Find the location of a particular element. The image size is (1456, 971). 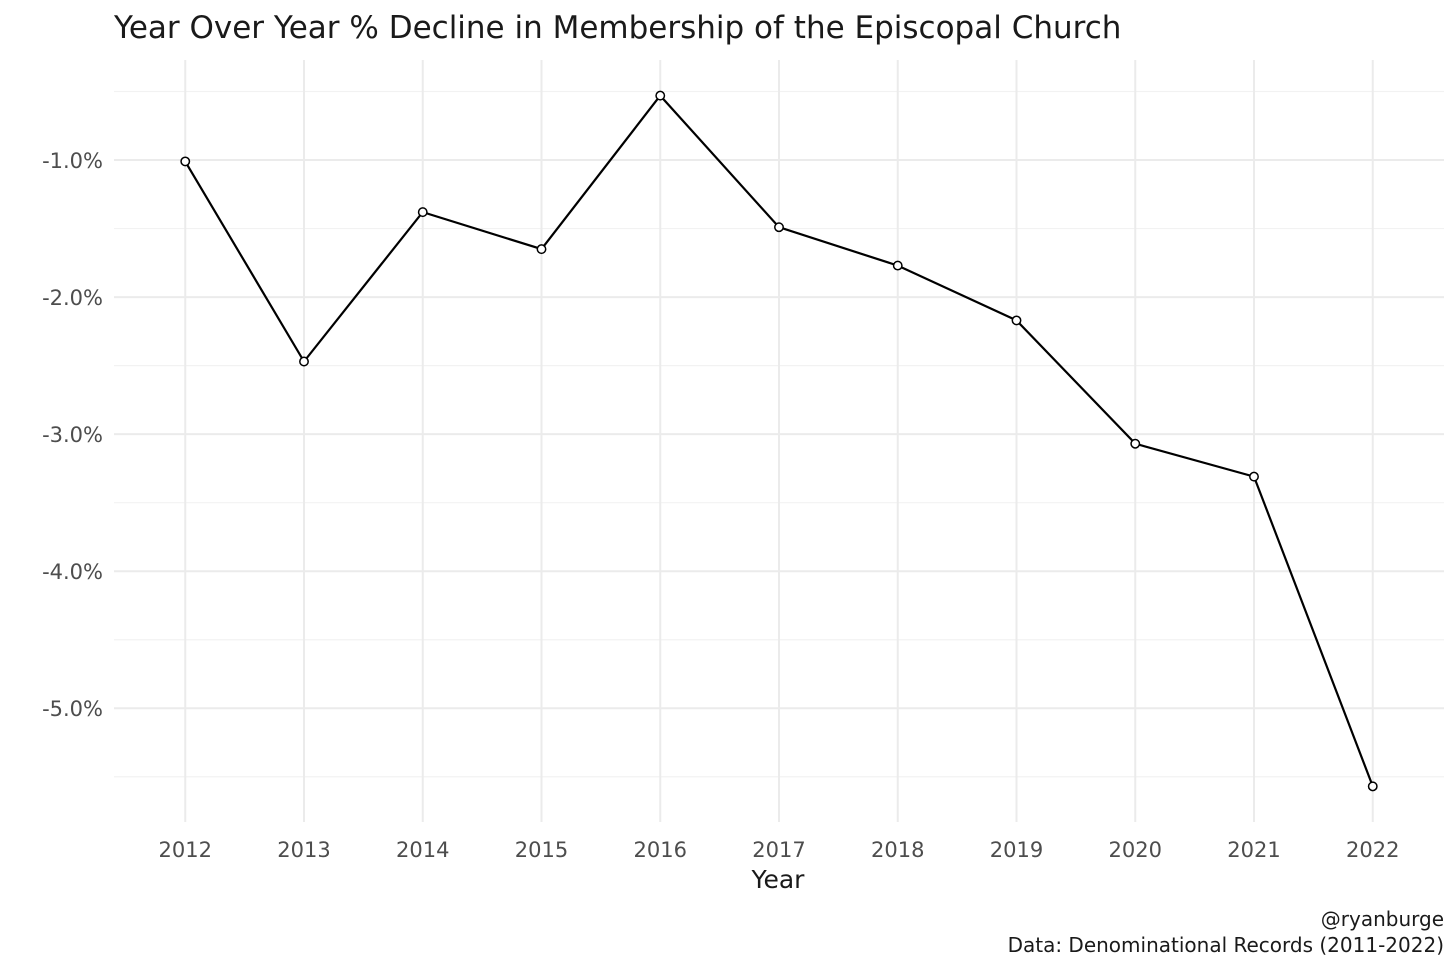

x-tick-label: 2018 is located at coordinates (897, 850).